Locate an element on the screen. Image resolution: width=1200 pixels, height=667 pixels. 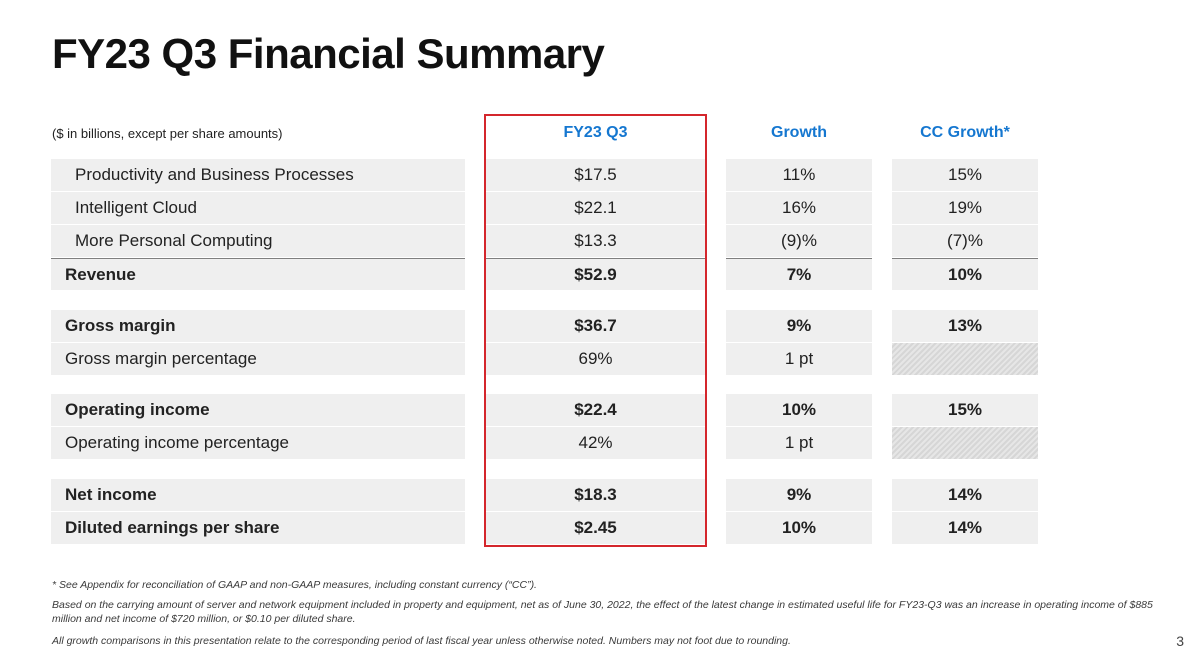
page-title: FY23 Q3 Financial Summary is located at coordinates (328, 53).